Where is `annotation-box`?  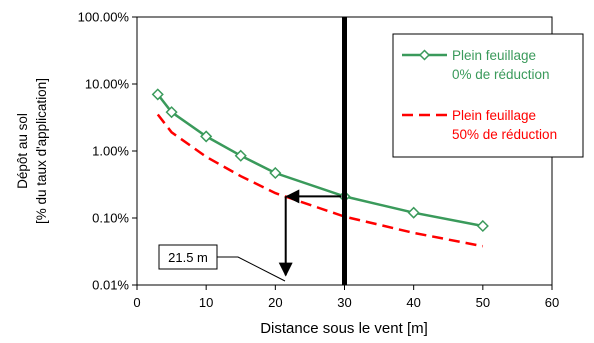
annotation-box is located at coordinates (188, 257).